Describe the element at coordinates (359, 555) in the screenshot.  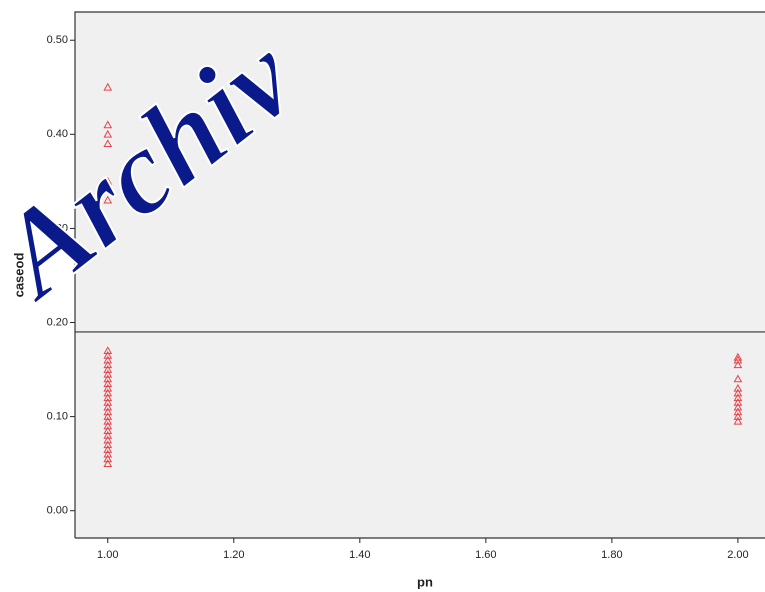
I see `x-tick-label: 1.40` at that location.